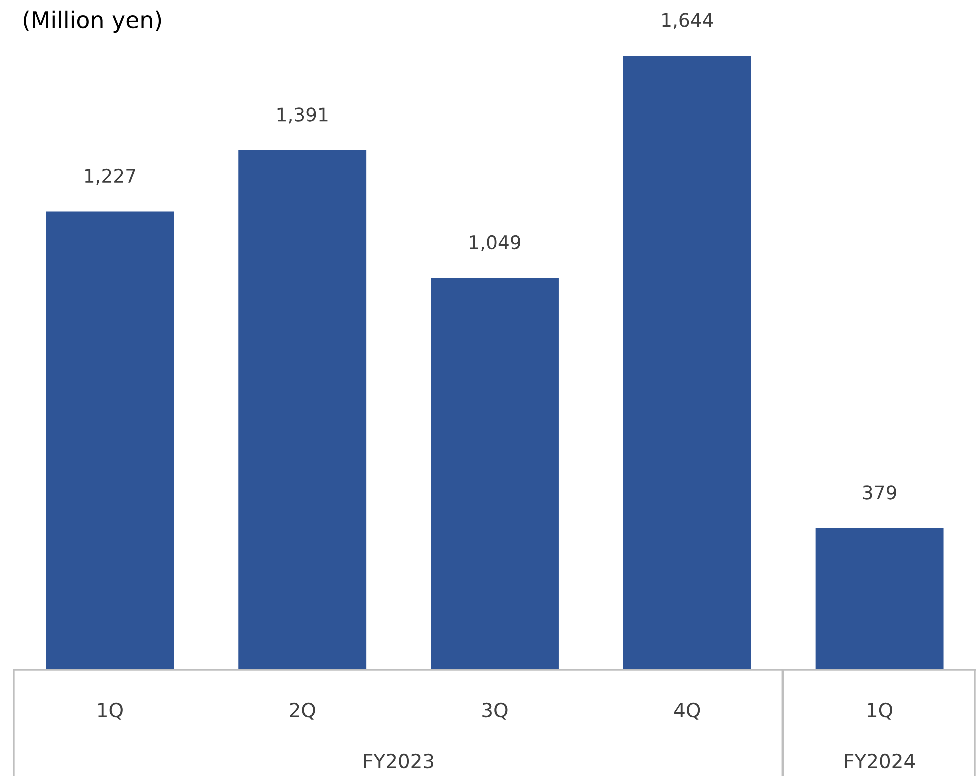 Image resolution: width=976 pixels, height=776 pixels. What do you see at coordinates (303, 116) in the screenshot?
I see `data-label: 1,391` at bounding box center [303, 116].